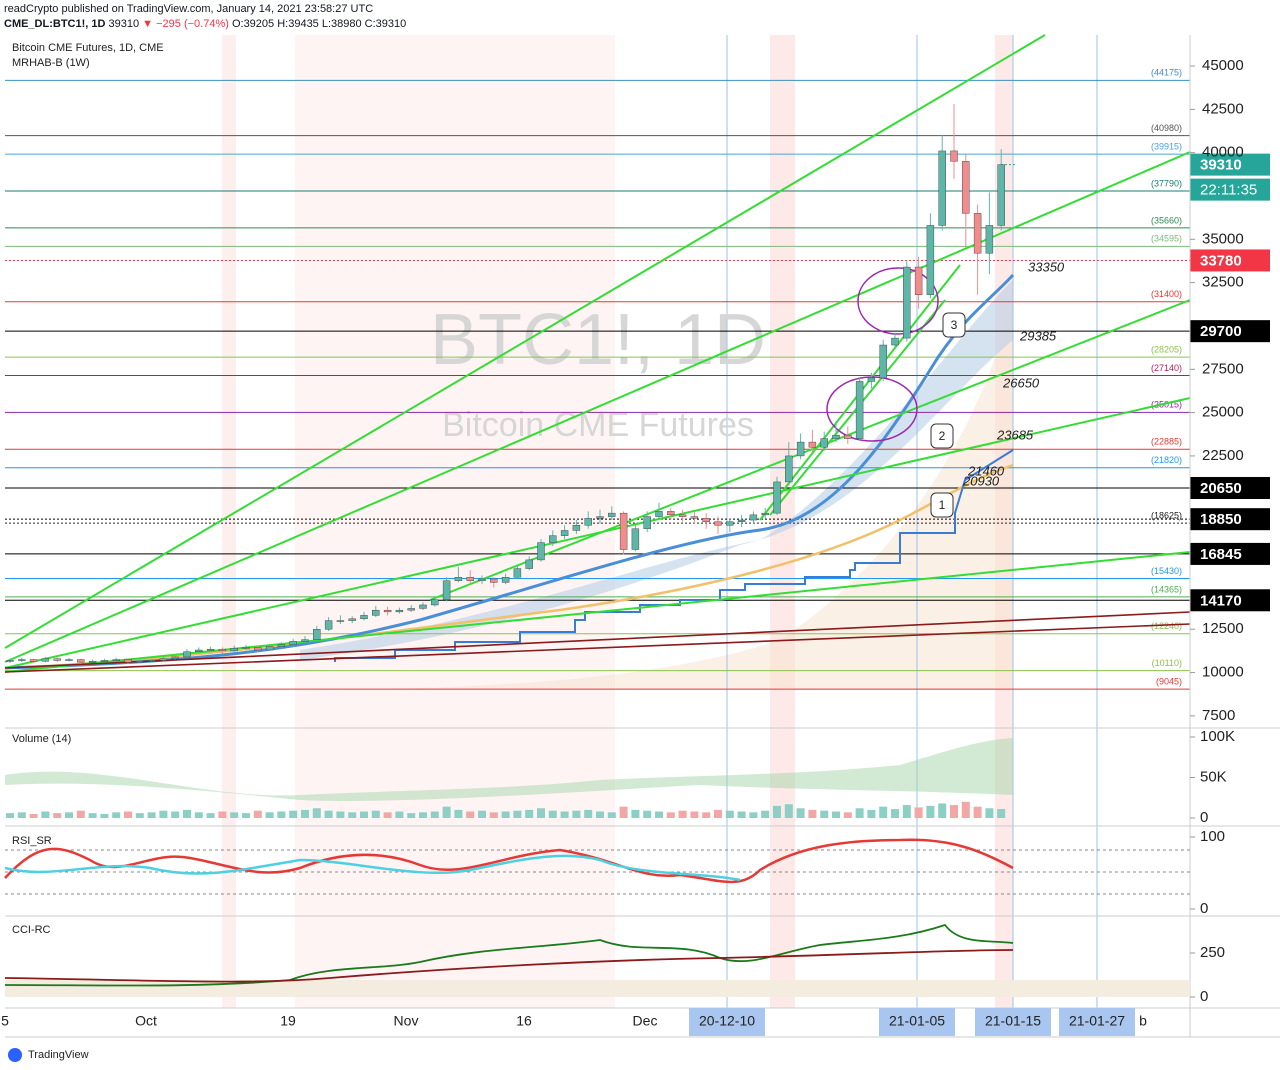 This screenshot has height=1070, width=1280. I want to click on date-highlight, so click(1097, 1022).